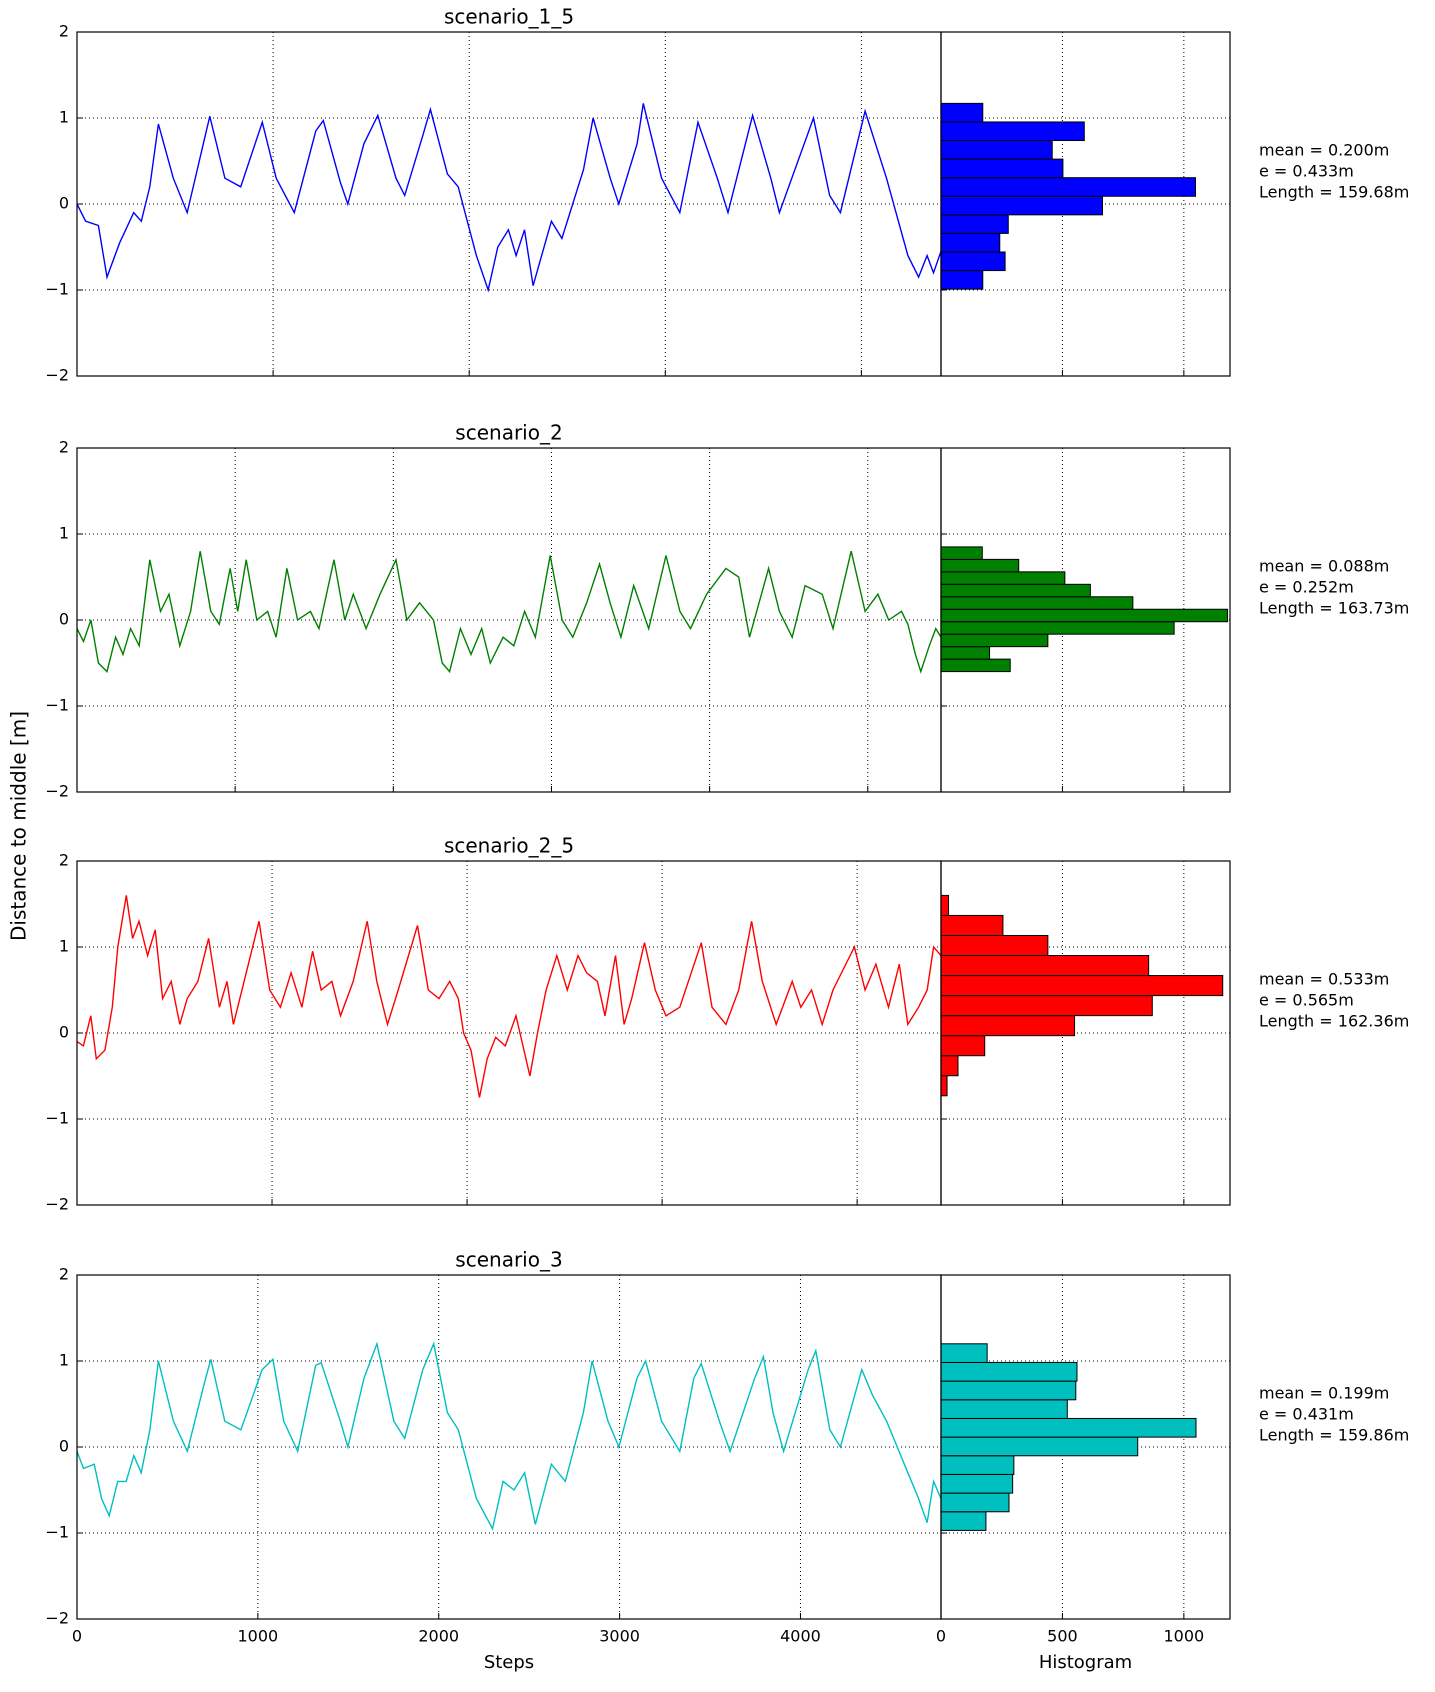  I want to click on stats-annotation: mean = 0.199m, so click(1324, 1393).